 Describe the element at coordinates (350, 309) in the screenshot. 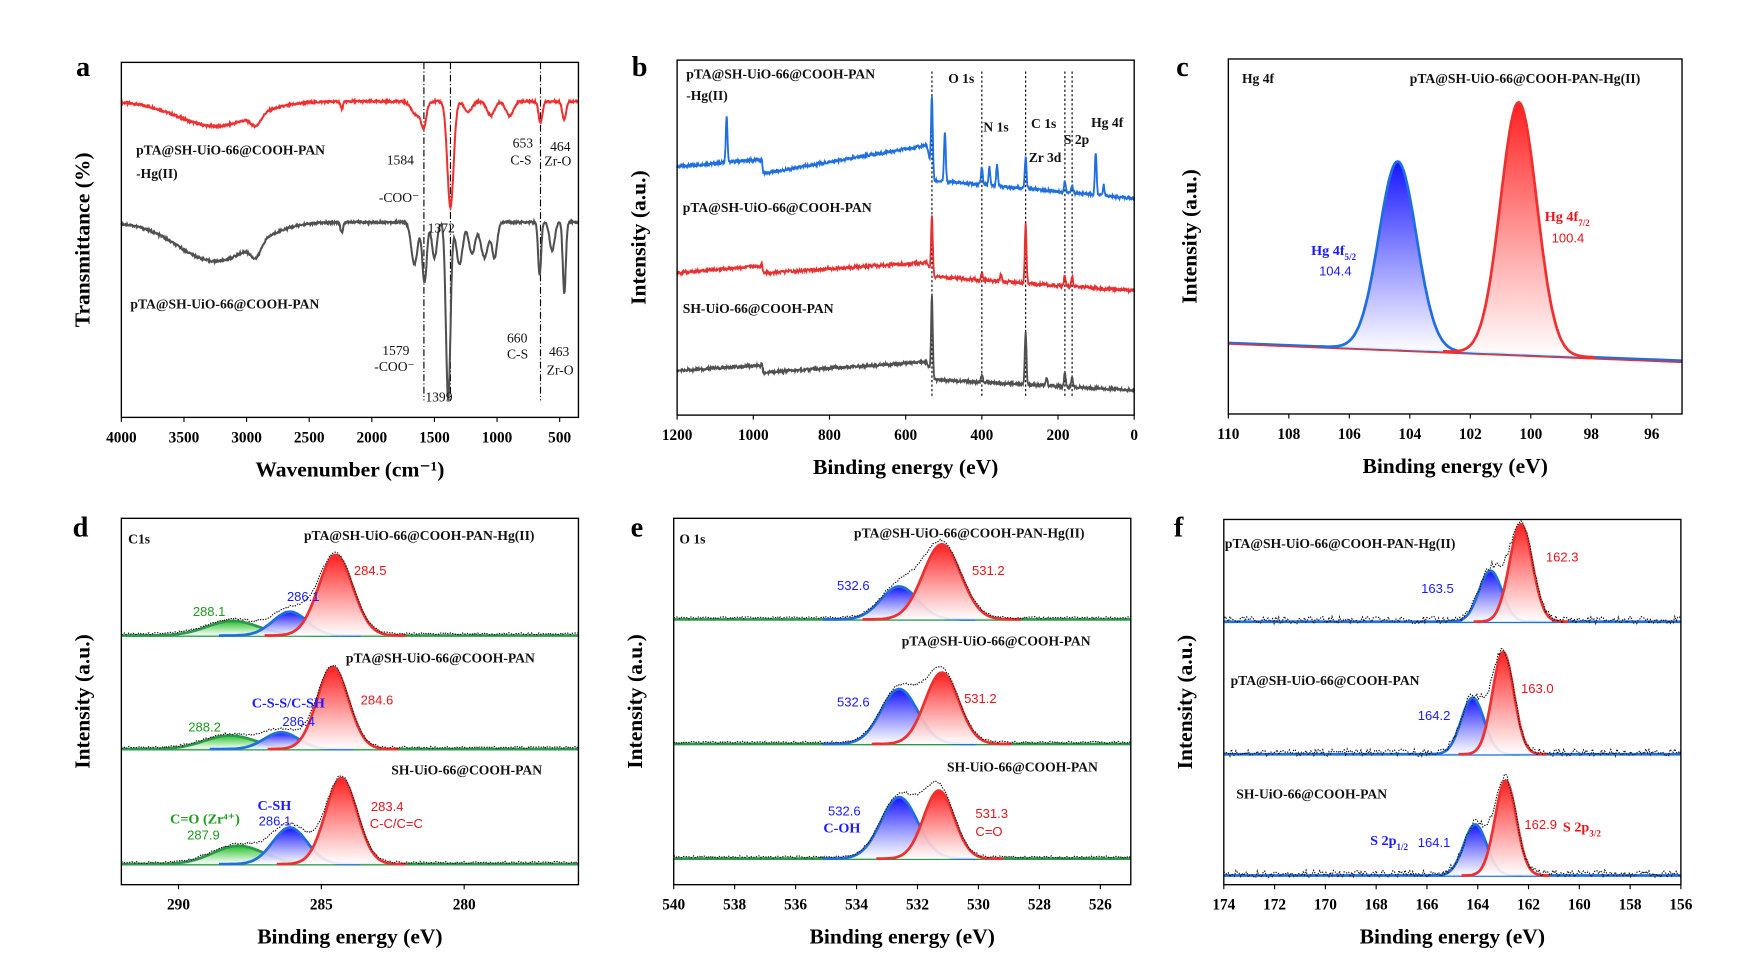

I see `ftir-series-line` at that location.